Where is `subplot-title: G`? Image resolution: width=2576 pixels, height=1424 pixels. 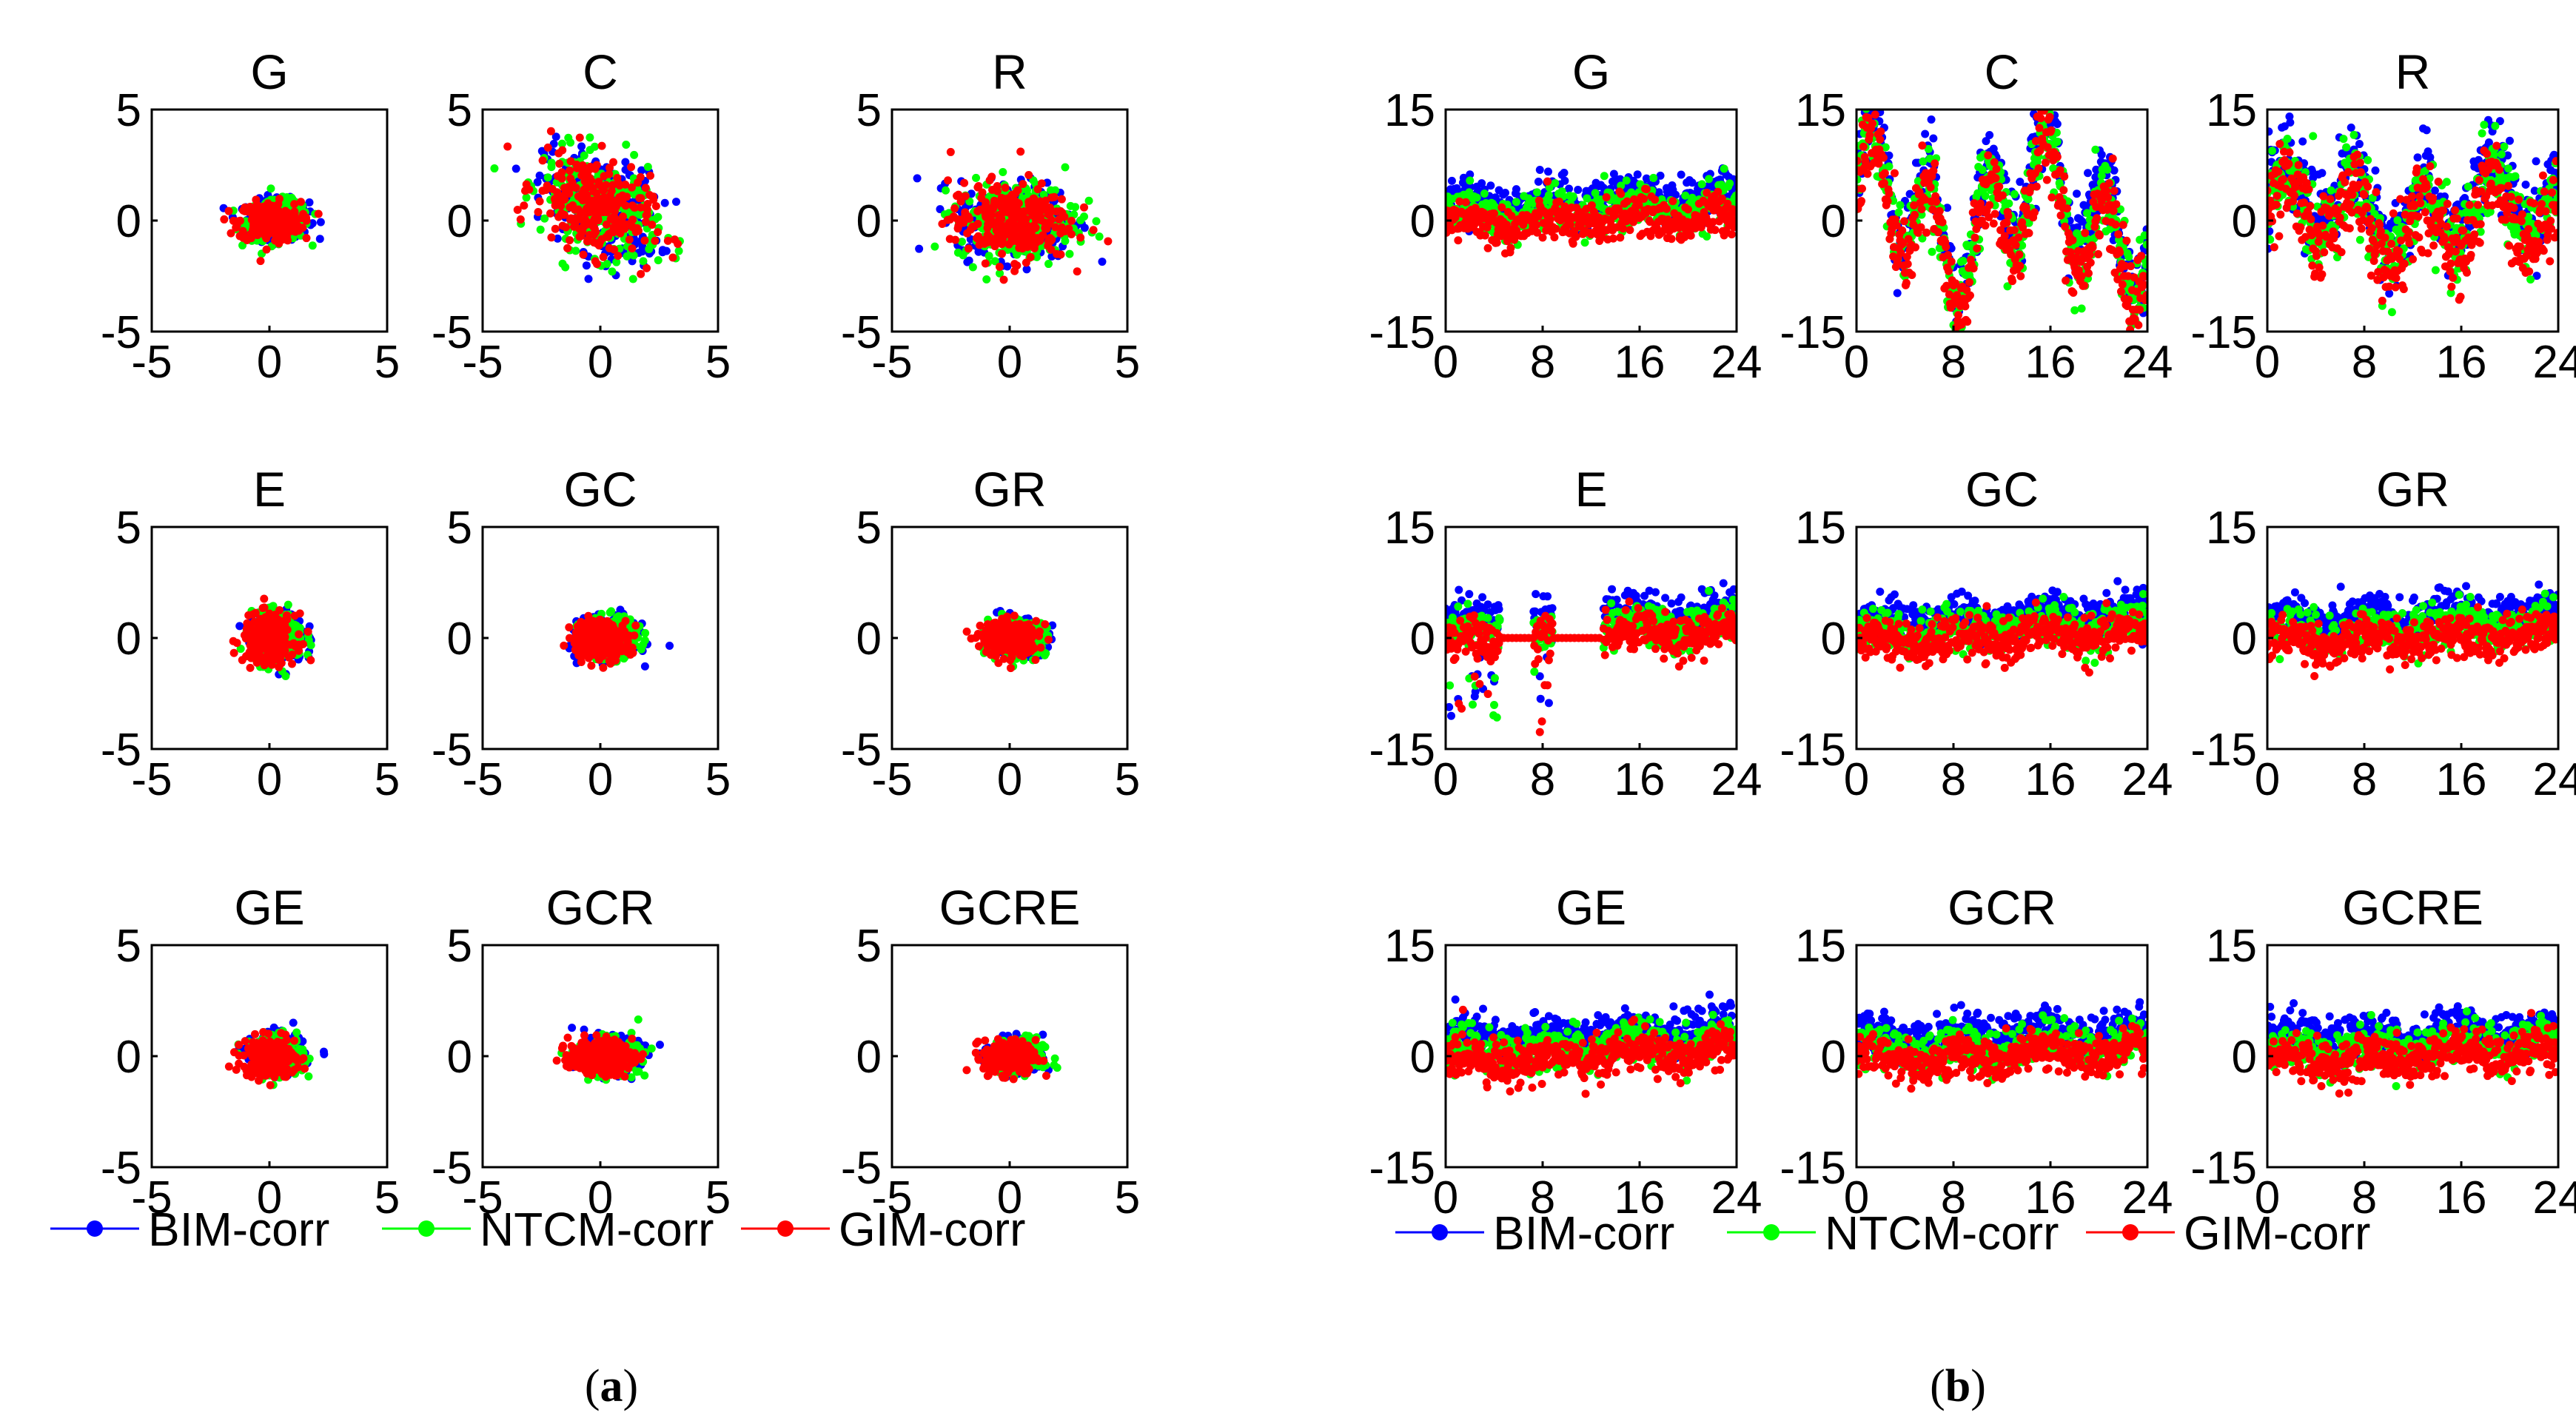 subplot-title: G is located at coordinates (1591, 71).